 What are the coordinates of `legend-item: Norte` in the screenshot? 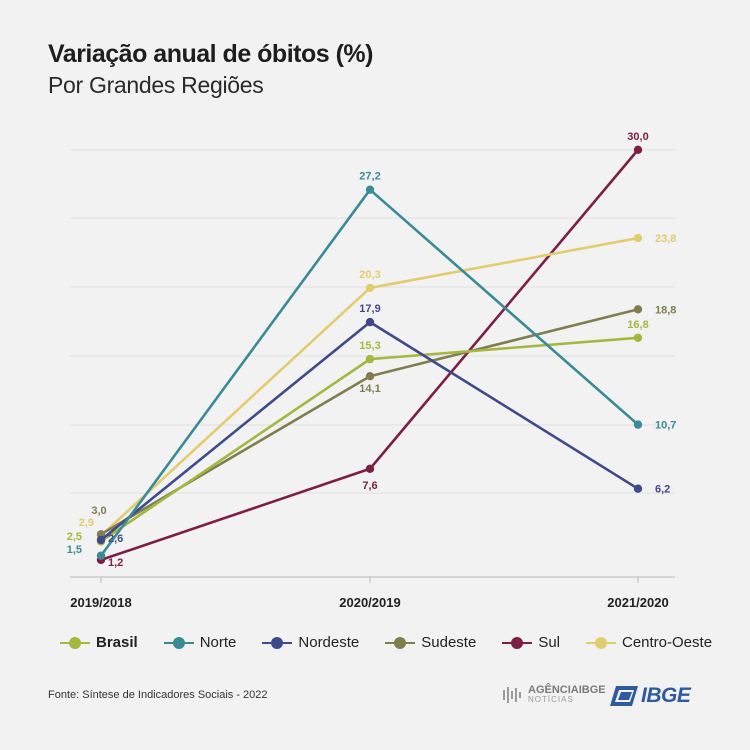 It's located at (200, 642).